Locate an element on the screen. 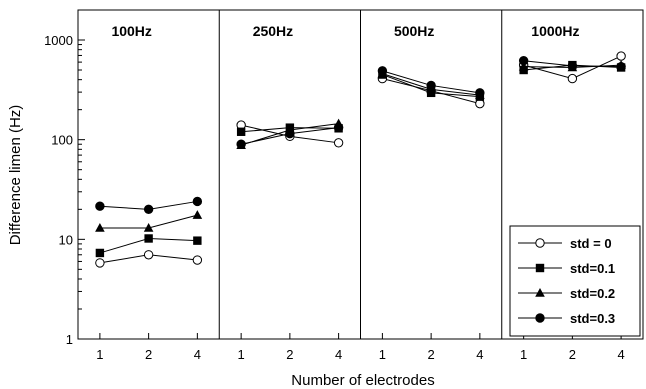  y-tick-label: 1 is located at coordinates (69, 339).